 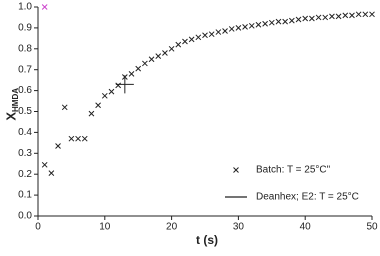 What do you see at coordinates (25, 28) in the screenshot?
I see `y-tick-label: 0.9` at bounding box center [25, 28].